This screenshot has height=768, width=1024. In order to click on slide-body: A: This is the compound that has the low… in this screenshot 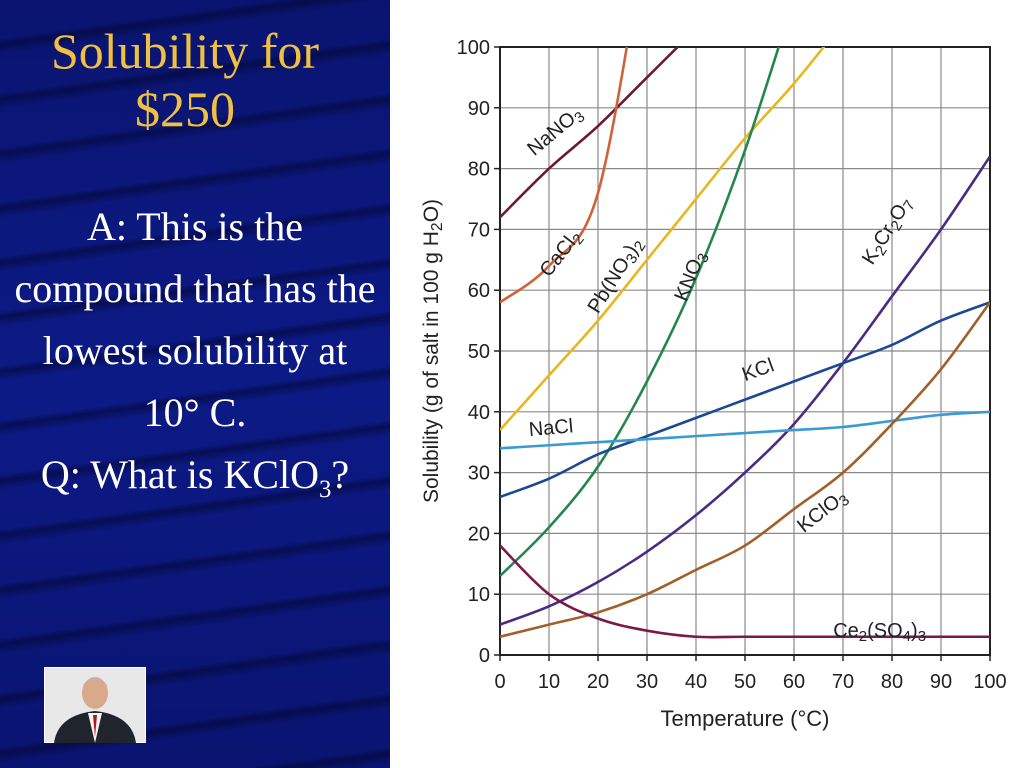, I will do `click(195, 351)`.